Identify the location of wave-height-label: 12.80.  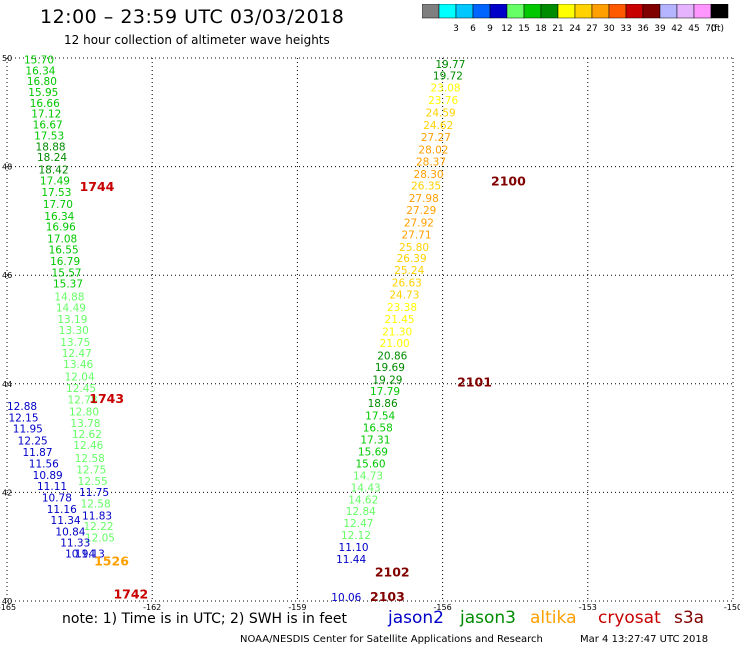
(84, 412).